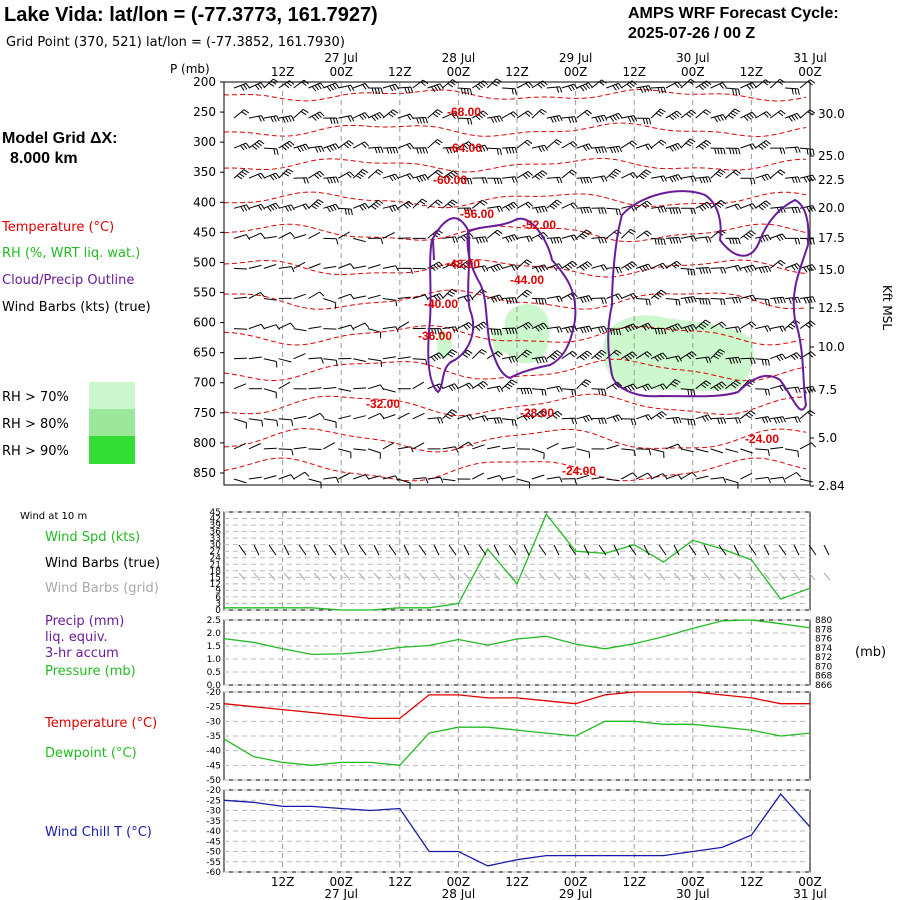 Image resolution: width=900 pixels, height=900 pixels. Describe the element at coordinates (204, 172) in the screenshot. I see `pressure-tick-label: 350` at that location.